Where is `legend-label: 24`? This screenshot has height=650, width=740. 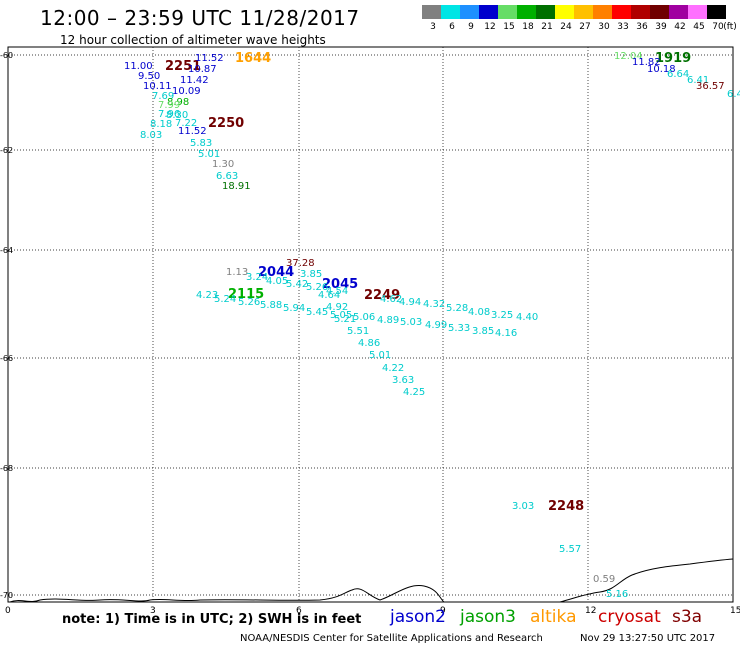
legend-label: 24 is located at coordinates (566, 27).